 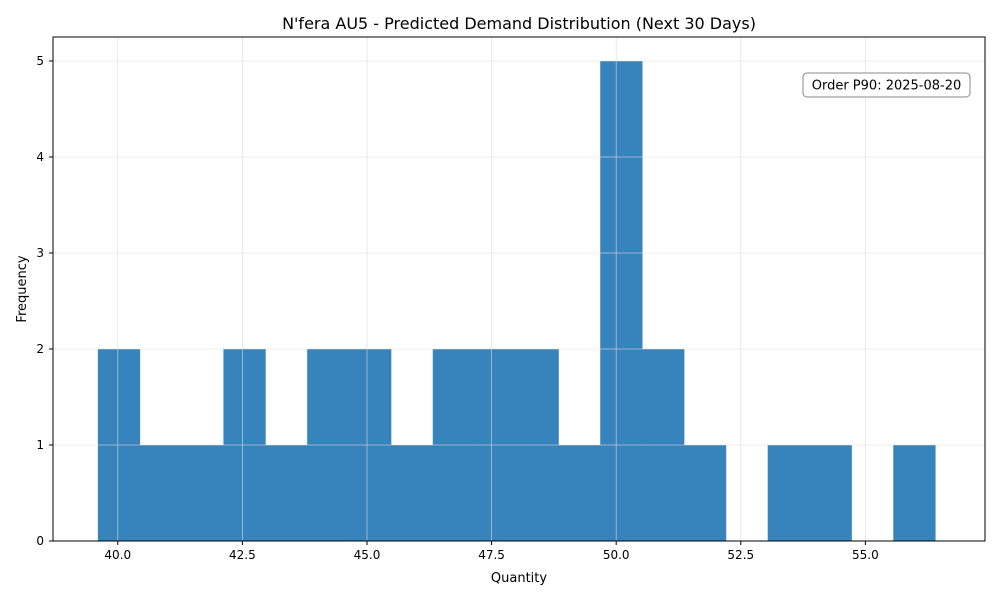 What do you see at coordinates (40, 61) in the screenshot?
I see `y-tick-label: 5` at bounding box center [40, 61].